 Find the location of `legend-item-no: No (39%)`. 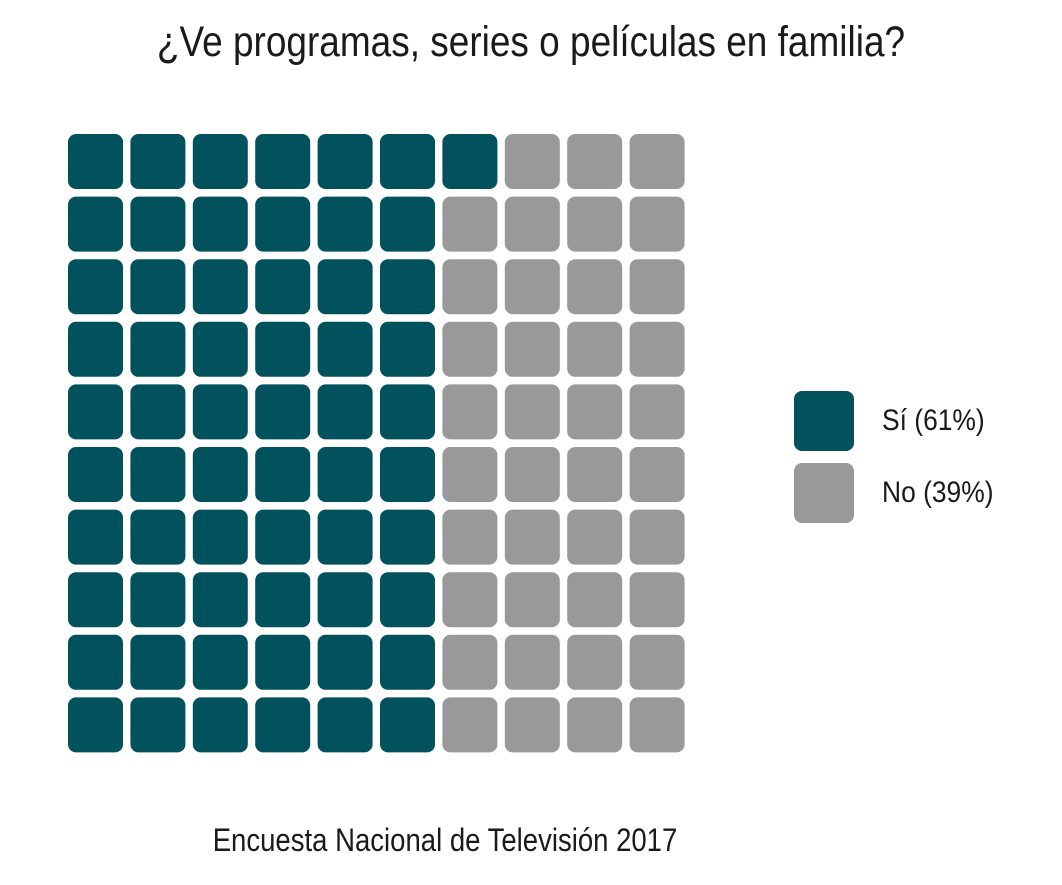

legend-item-no: No (39%) is located at coordinates (901, 493).